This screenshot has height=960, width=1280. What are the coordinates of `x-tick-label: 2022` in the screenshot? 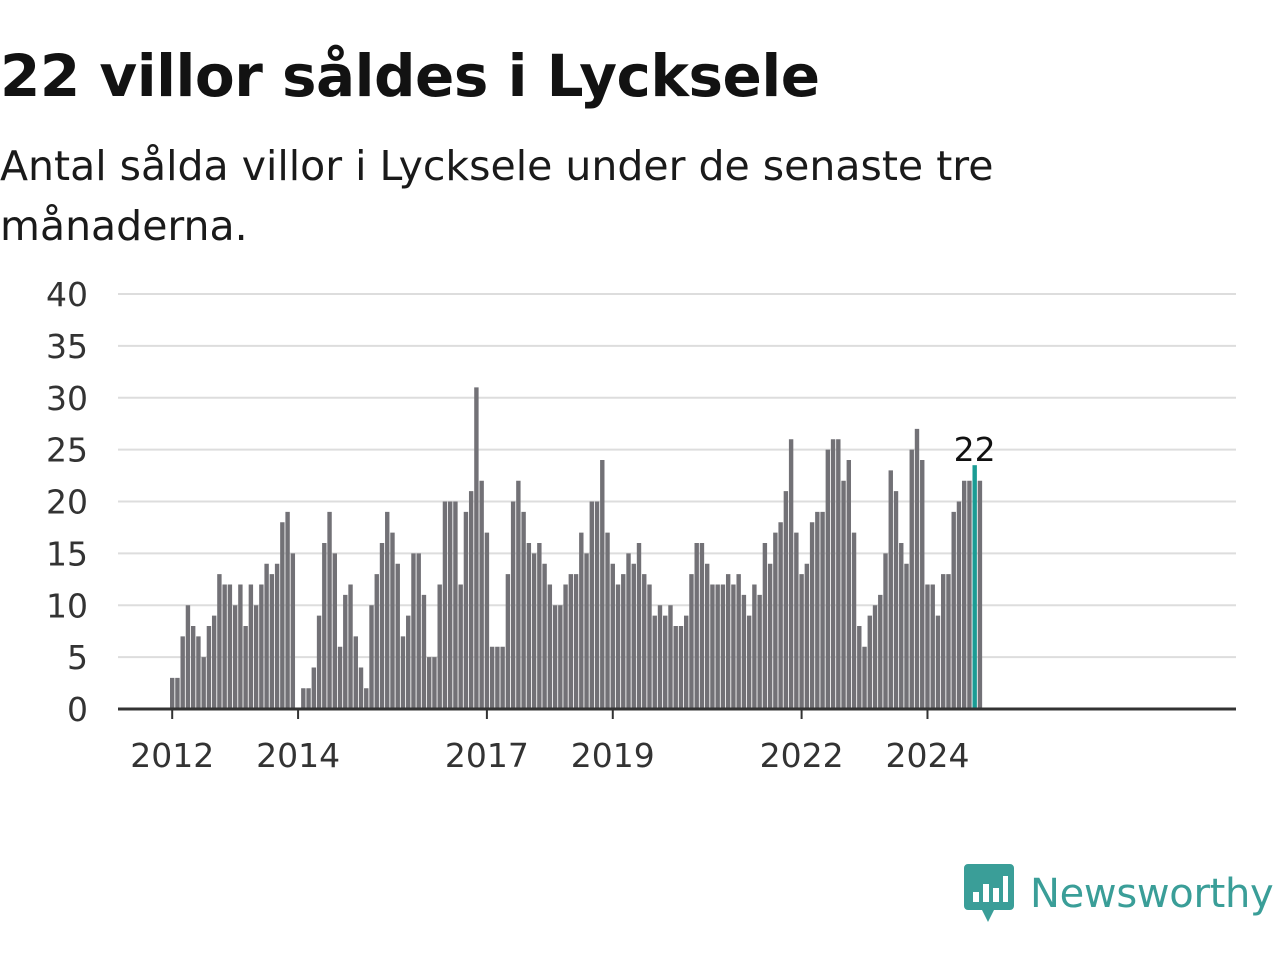 It's located at (802, 755).